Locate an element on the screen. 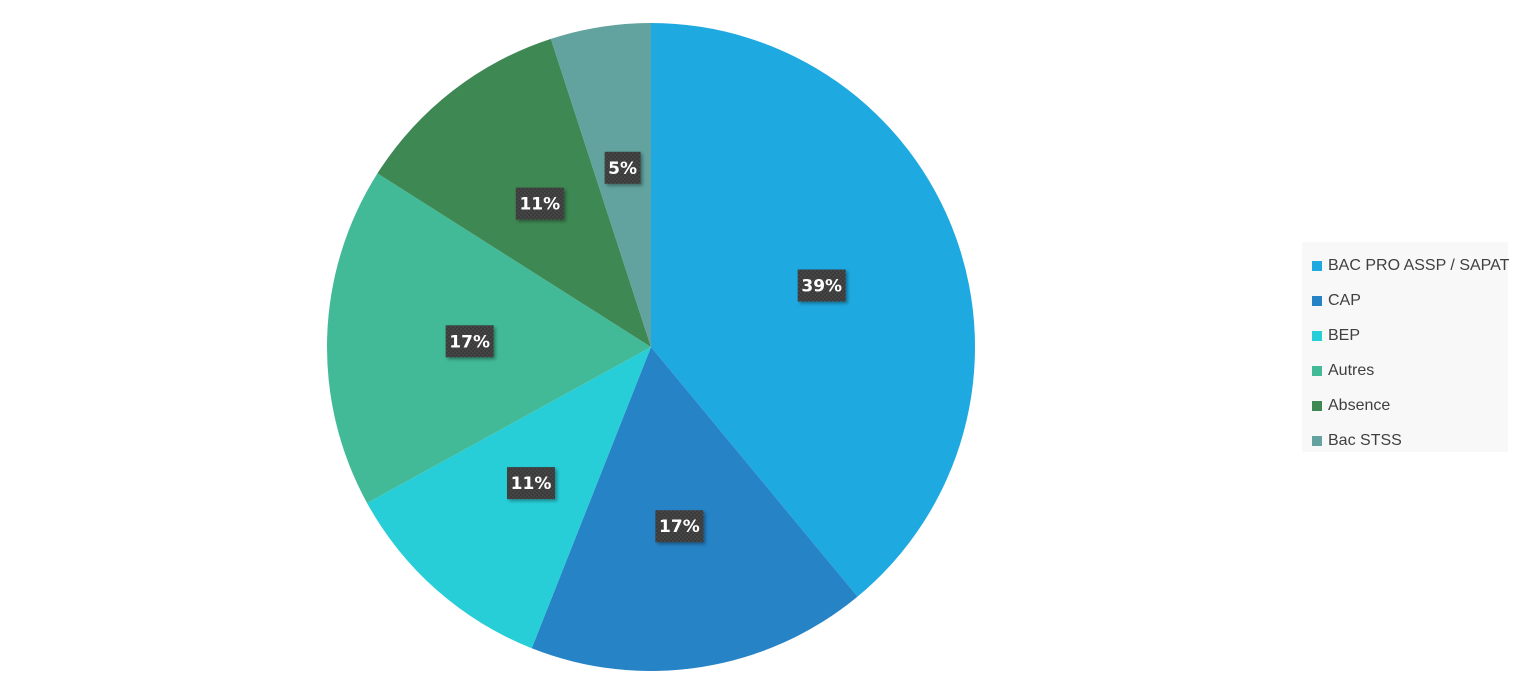 The height and width of the screenshot is (695, 1522). data-label-text: 39% is located at coordinates (821, 287).